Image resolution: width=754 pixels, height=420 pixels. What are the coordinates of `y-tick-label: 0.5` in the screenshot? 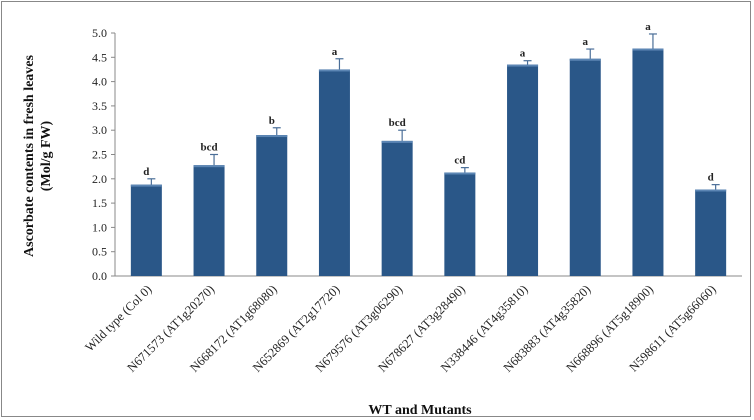 It's located at (99, 252).